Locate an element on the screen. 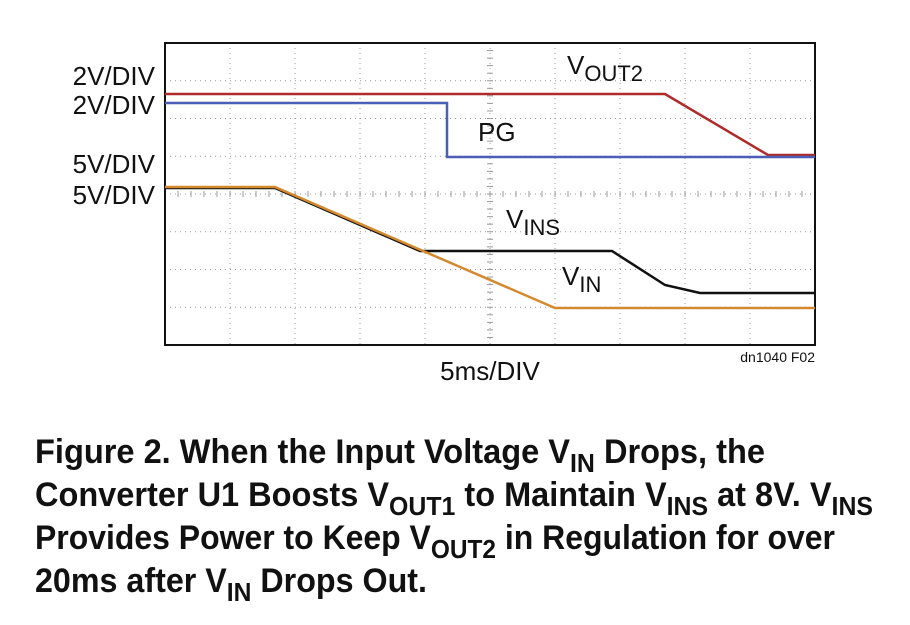 The width and height of the screenshot is (910, 625). trace-label-sub: INS is located at coordinates (541, 227).